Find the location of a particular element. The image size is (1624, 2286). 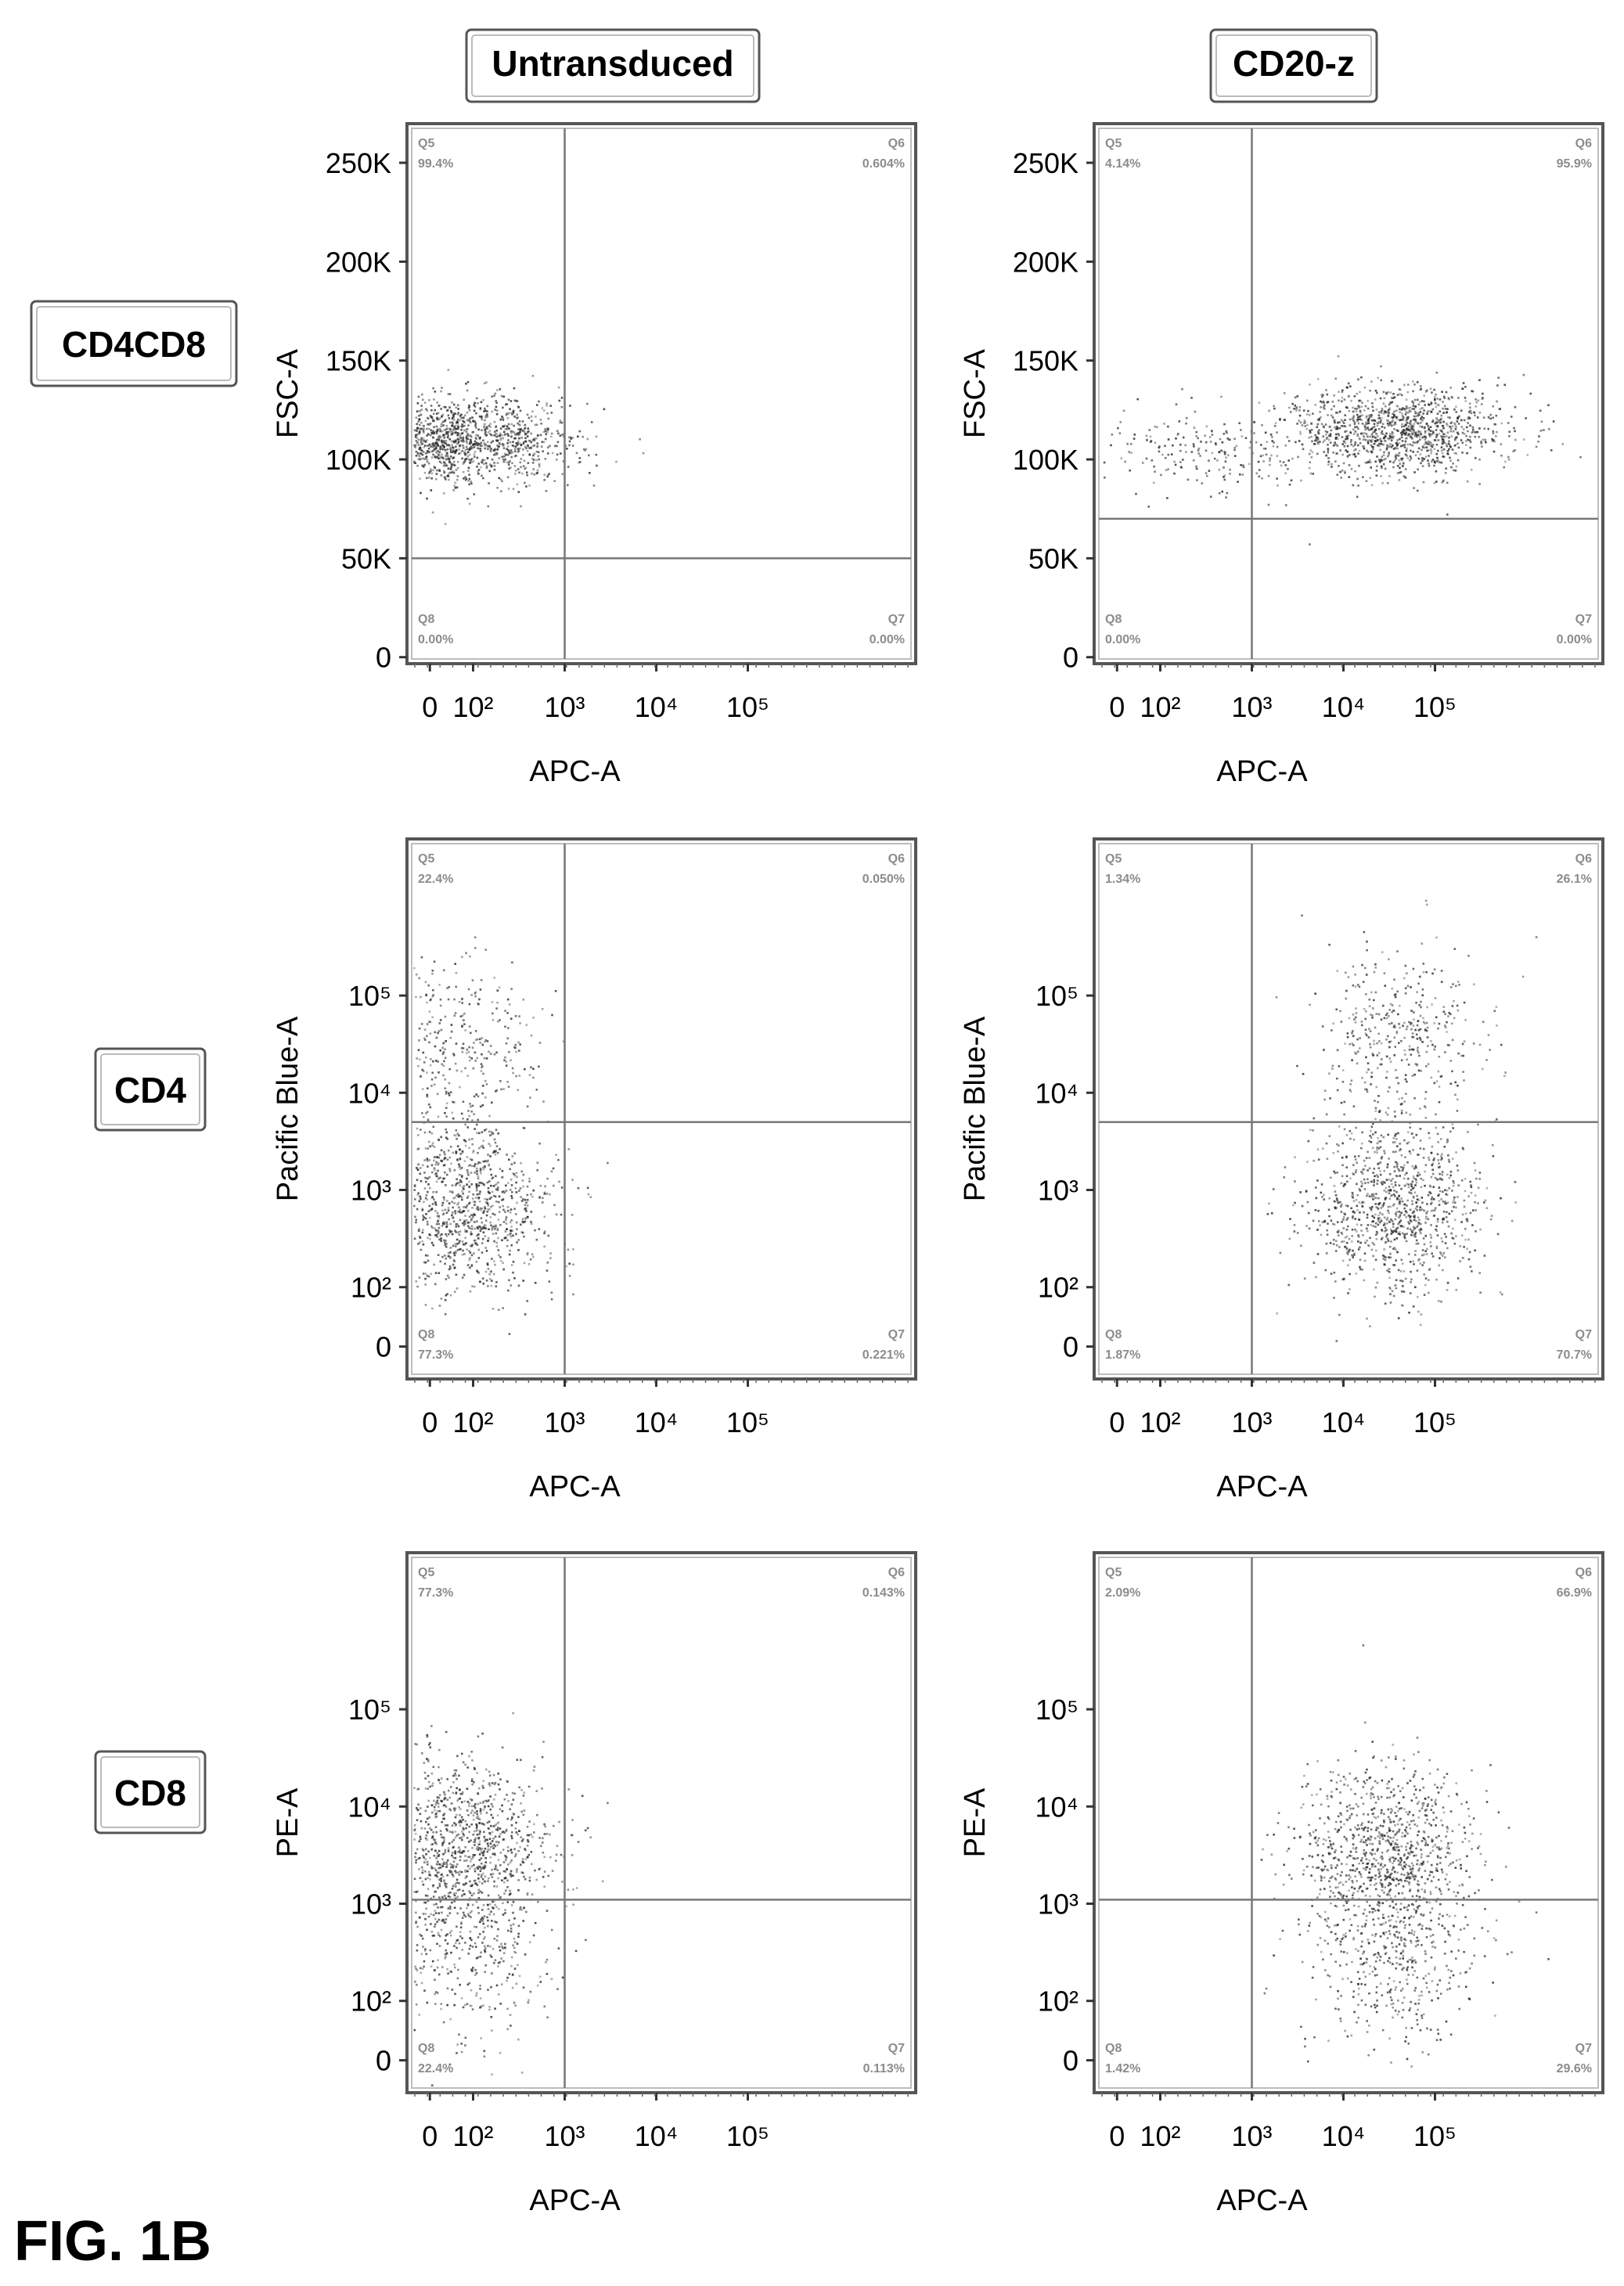

x-tick-label: 10⁵ is located at coordinates (1435, 707).